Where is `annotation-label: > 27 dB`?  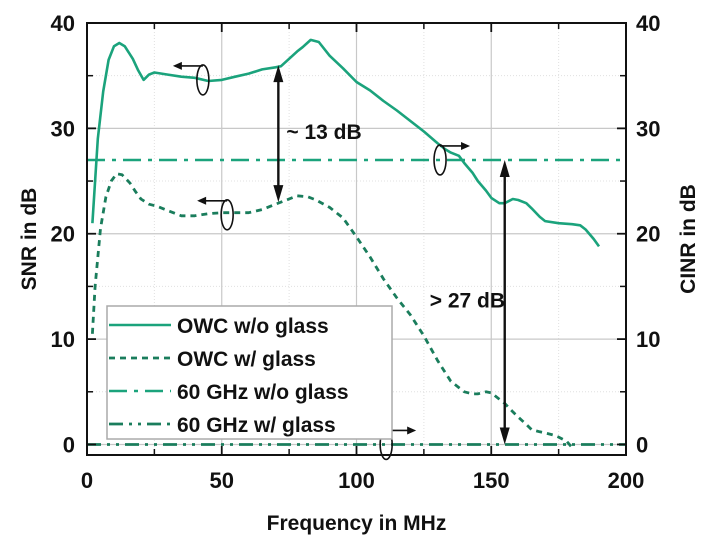
annotation-label: > 27 dB is located at coordinates (467, 300).